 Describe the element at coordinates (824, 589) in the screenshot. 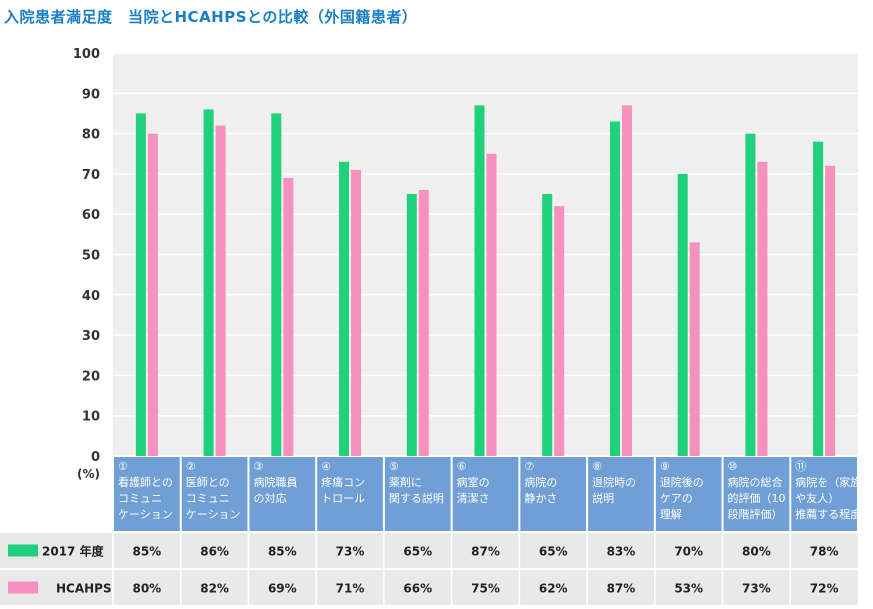

I see `data-label: 72%` at that location.